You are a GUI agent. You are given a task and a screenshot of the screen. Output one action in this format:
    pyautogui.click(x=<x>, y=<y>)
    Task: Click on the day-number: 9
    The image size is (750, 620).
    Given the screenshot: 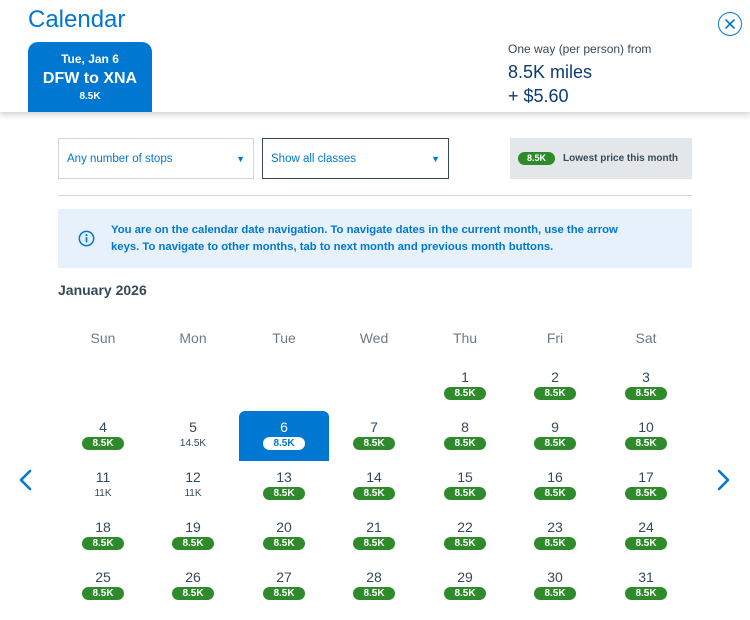 What is the action you would take?
    pyautogui.click(x=555, y=427)
    